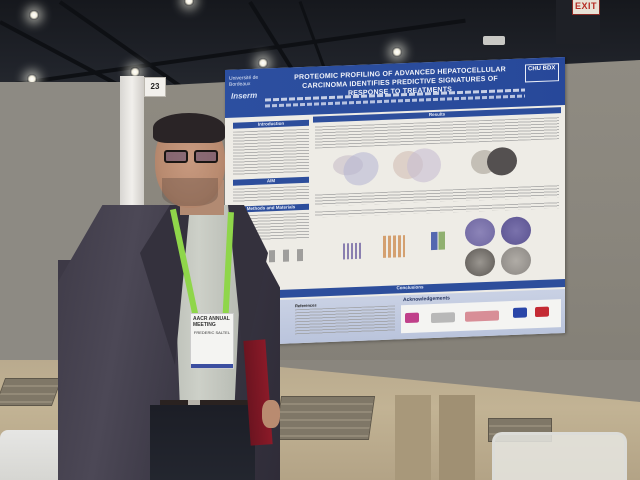  I want to click on person-hand, so click(271, 414).